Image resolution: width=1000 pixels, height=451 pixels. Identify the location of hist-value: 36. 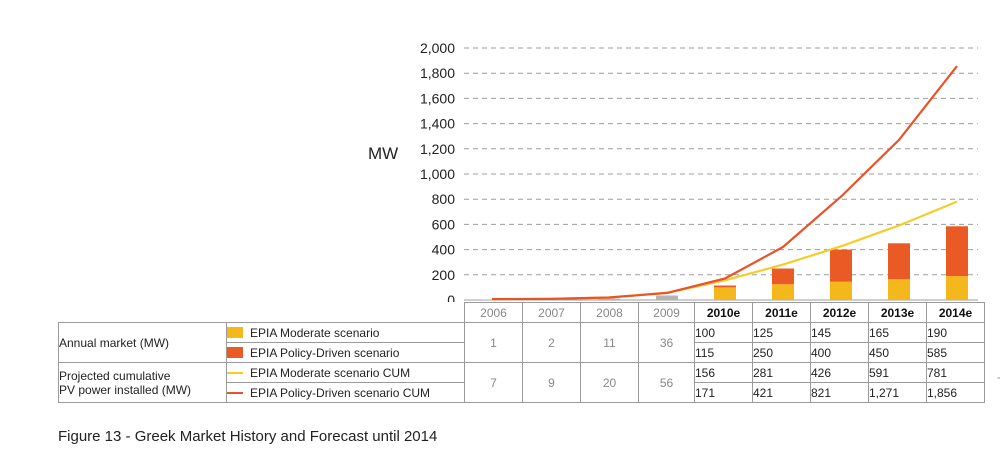
(666, 342).